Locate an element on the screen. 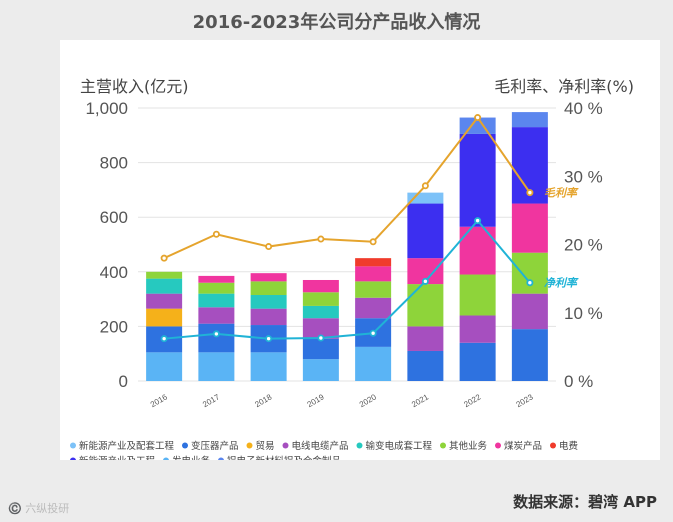 The width and height of the screenshot is (673, 522). x-axis-tick: 2019 is located at coordinates (316, 400).